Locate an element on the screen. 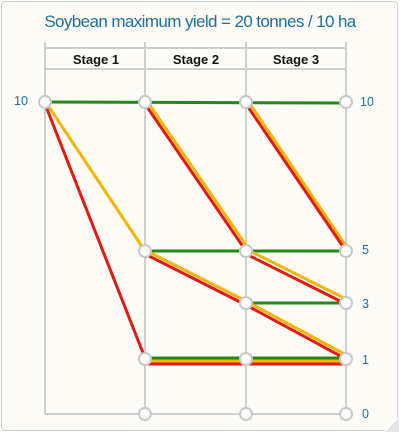 This screenshot has width=400, height=433. left-label-10: 10 is located at coordinates (21, 101).